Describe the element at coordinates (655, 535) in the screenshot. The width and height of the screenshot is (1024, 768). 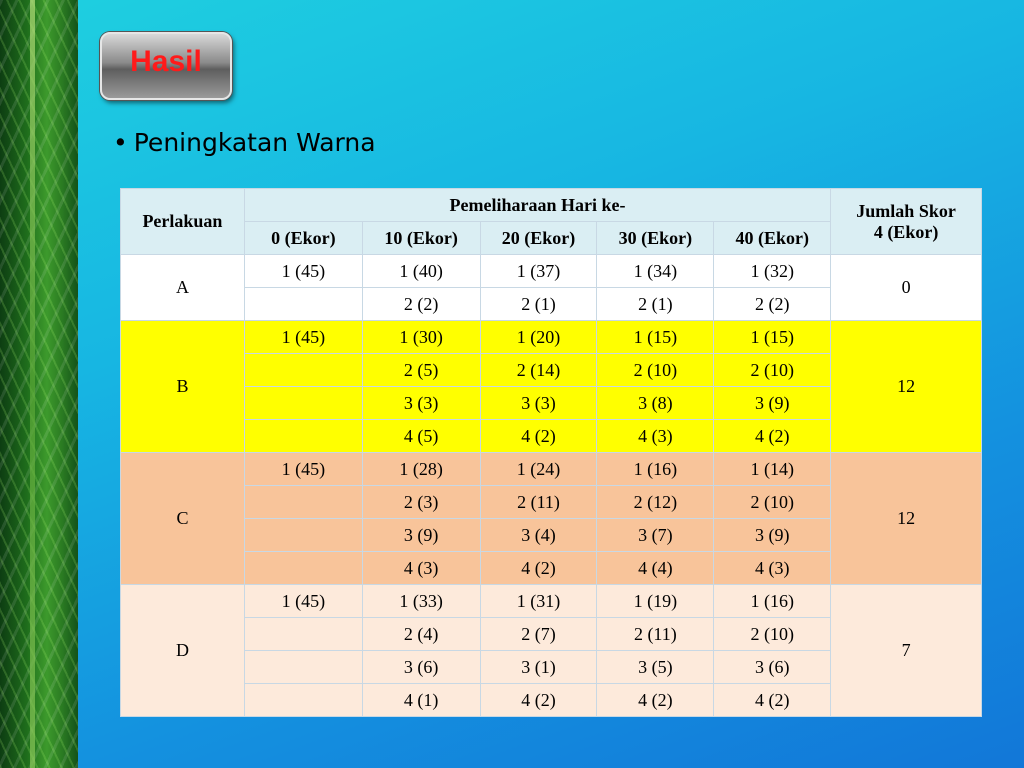
I see `score-cell: 3 (7)` at that location.